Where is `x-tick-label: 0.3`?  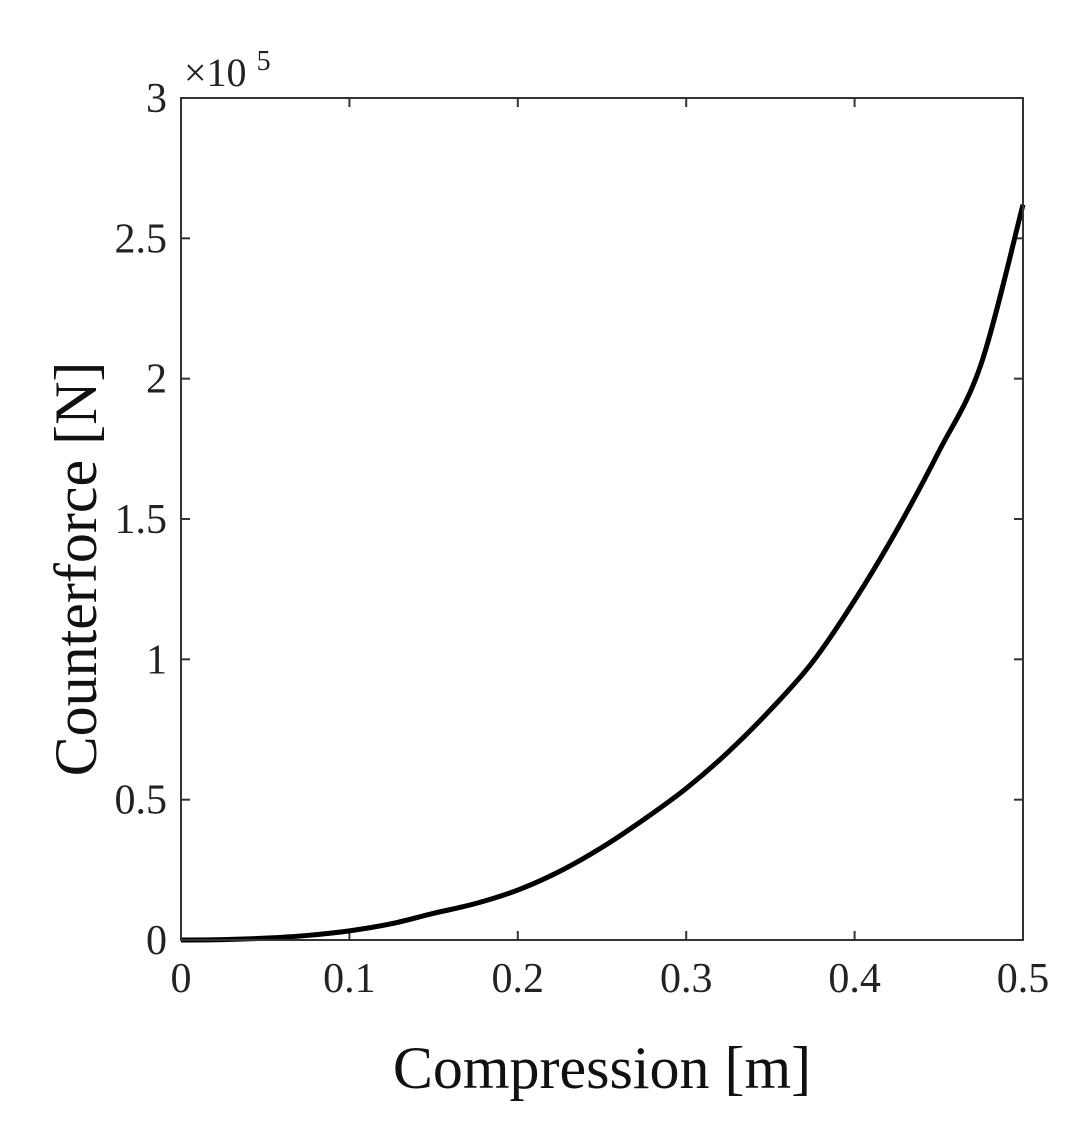 x-tick-label: 0.3 is located at coordinates (686, 979).